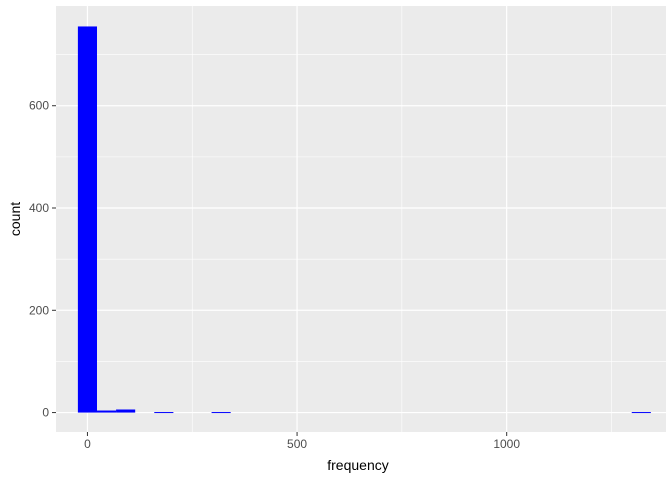 This screenshot has width=672, height=480. I want to click on y-tick-label: 0, so click(45, 413).